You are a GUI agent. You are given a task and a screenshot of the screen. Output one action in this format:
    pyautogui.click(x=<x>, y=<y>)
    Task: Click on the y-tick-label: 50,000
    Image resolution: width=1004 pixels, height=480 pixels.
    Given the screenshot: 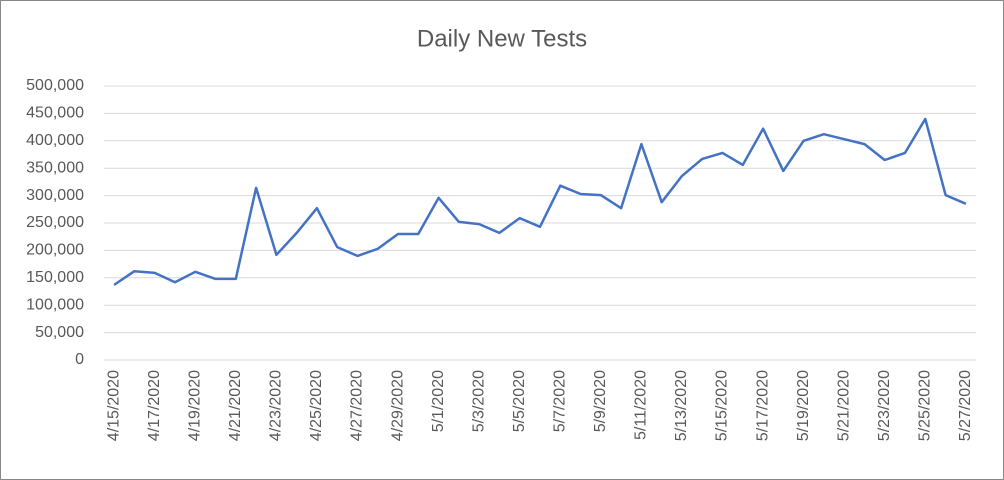 What is the action you would take?
    pyautogui.click(x=59, y=332)
    